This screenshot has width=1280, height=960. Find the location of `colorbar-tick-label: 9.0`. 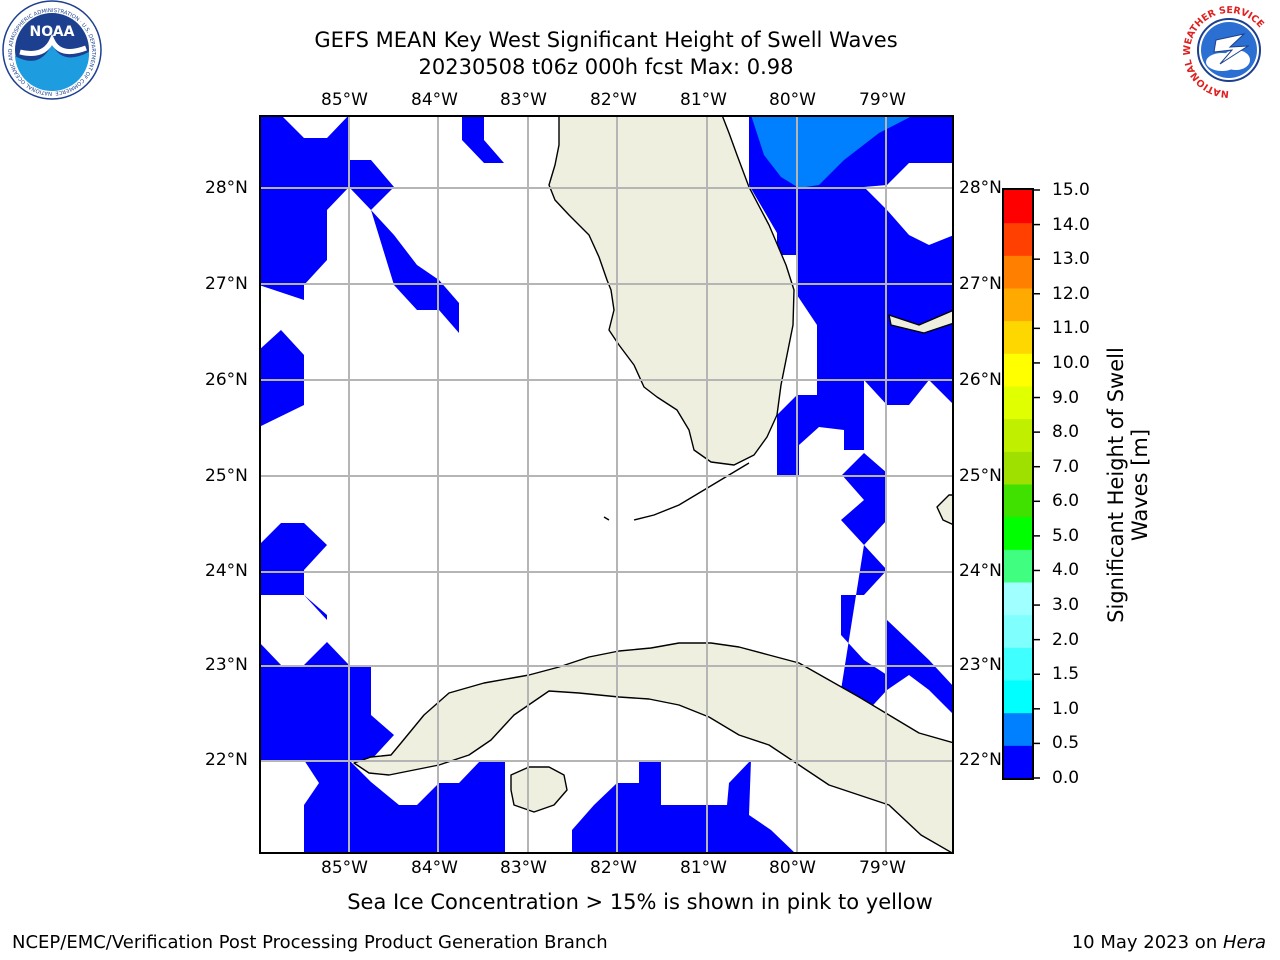

colorbar-tick-label: 9.0 is located at coordinates (1066, 397).